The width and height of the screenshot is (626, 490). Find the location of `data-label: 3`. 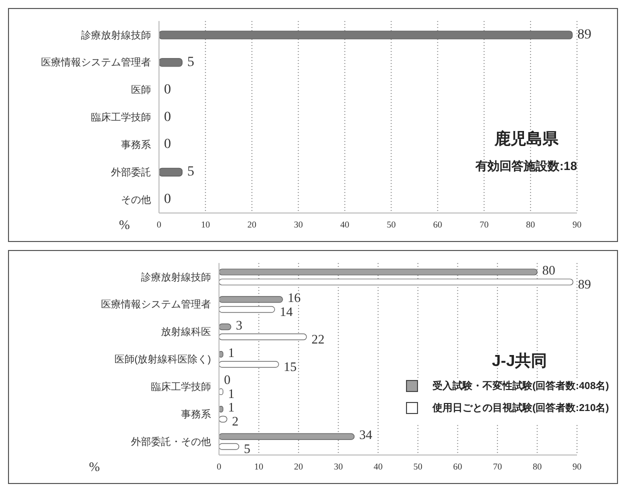

data-label: 3 is located at coordinates (239, 324).